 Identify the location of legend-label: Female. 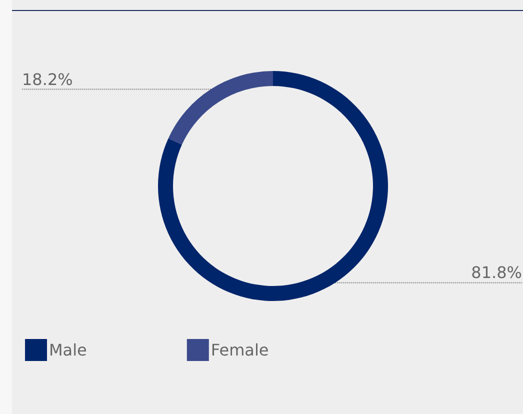
(239, 350).